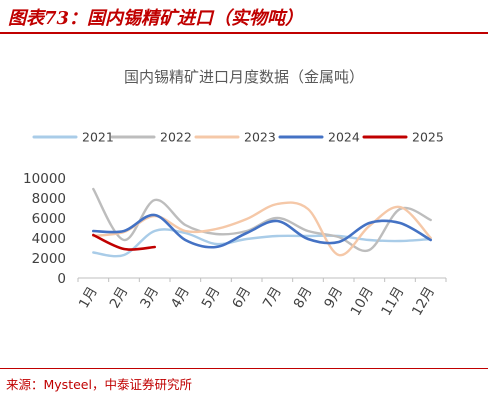 This screenshot has height=401, width=488. What do you see at coordinates (392, 301) in the screenshot?
I see `x-tick-label: 11月` at bounding box center [392, 301].